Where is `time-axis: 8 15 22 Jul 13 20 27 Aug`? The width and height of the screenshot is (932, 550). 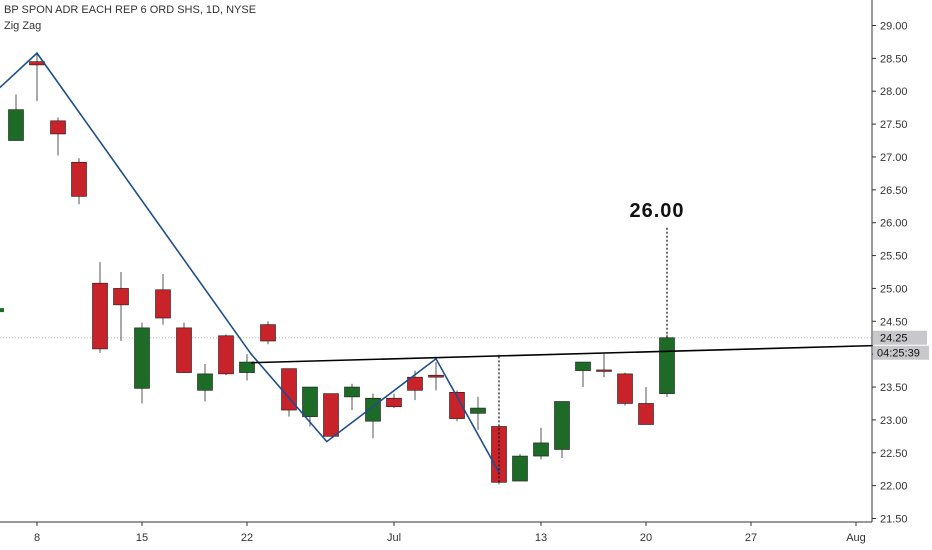 time-axis: 8 15 22 Jul 13 20 27 Aug is located at coordinates (436, 532).